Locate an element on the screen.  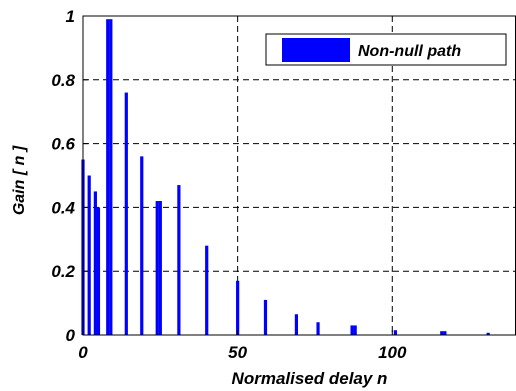
y-tick-label: 0.2 is located at coordinates (63, 271).